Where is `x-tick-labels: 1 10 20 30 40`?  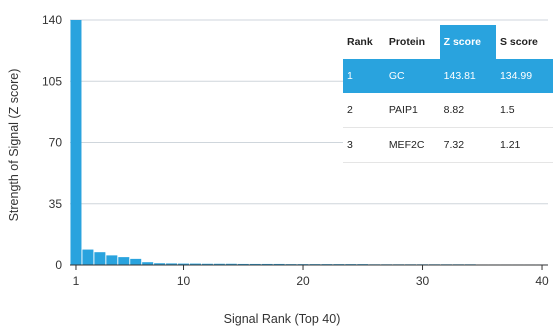
x-tick-labels: 1 10 20 30 40 is located at coordinates (311, 276).